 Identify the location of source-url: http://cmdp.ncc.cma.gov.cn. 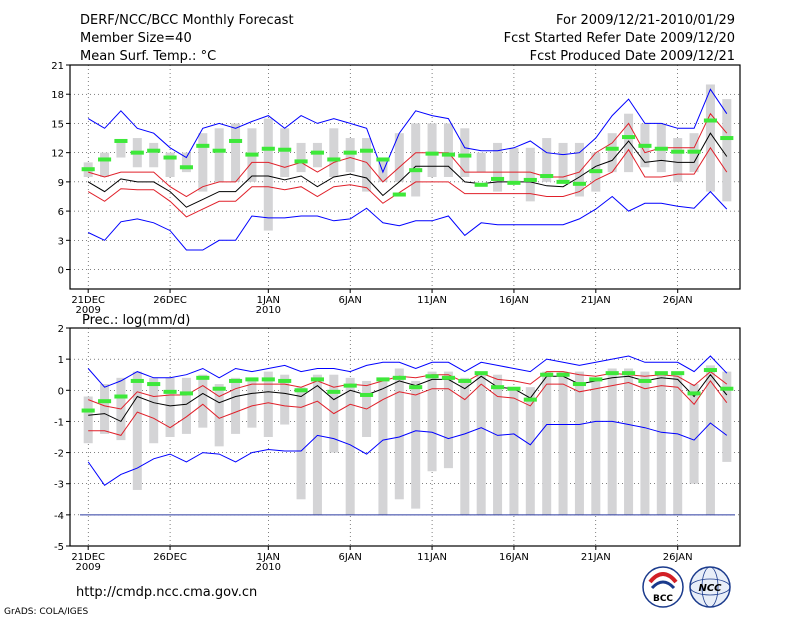
(166, 592).